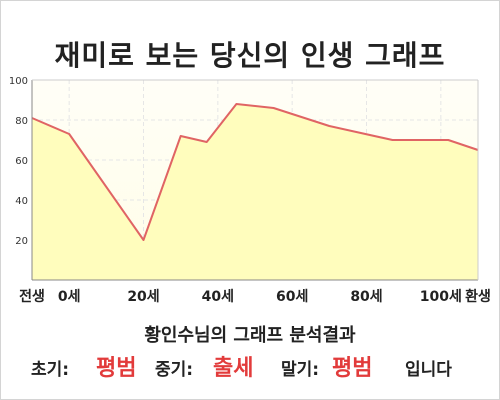  I want to click on y-tick-label: 80, so click(21, 121).